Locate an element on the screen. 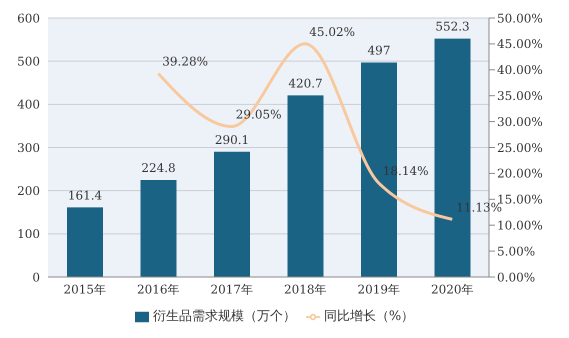 This screenshot has width=569, height=338. y2-tick-label: 0.00% is located at coordinates (516, 277).